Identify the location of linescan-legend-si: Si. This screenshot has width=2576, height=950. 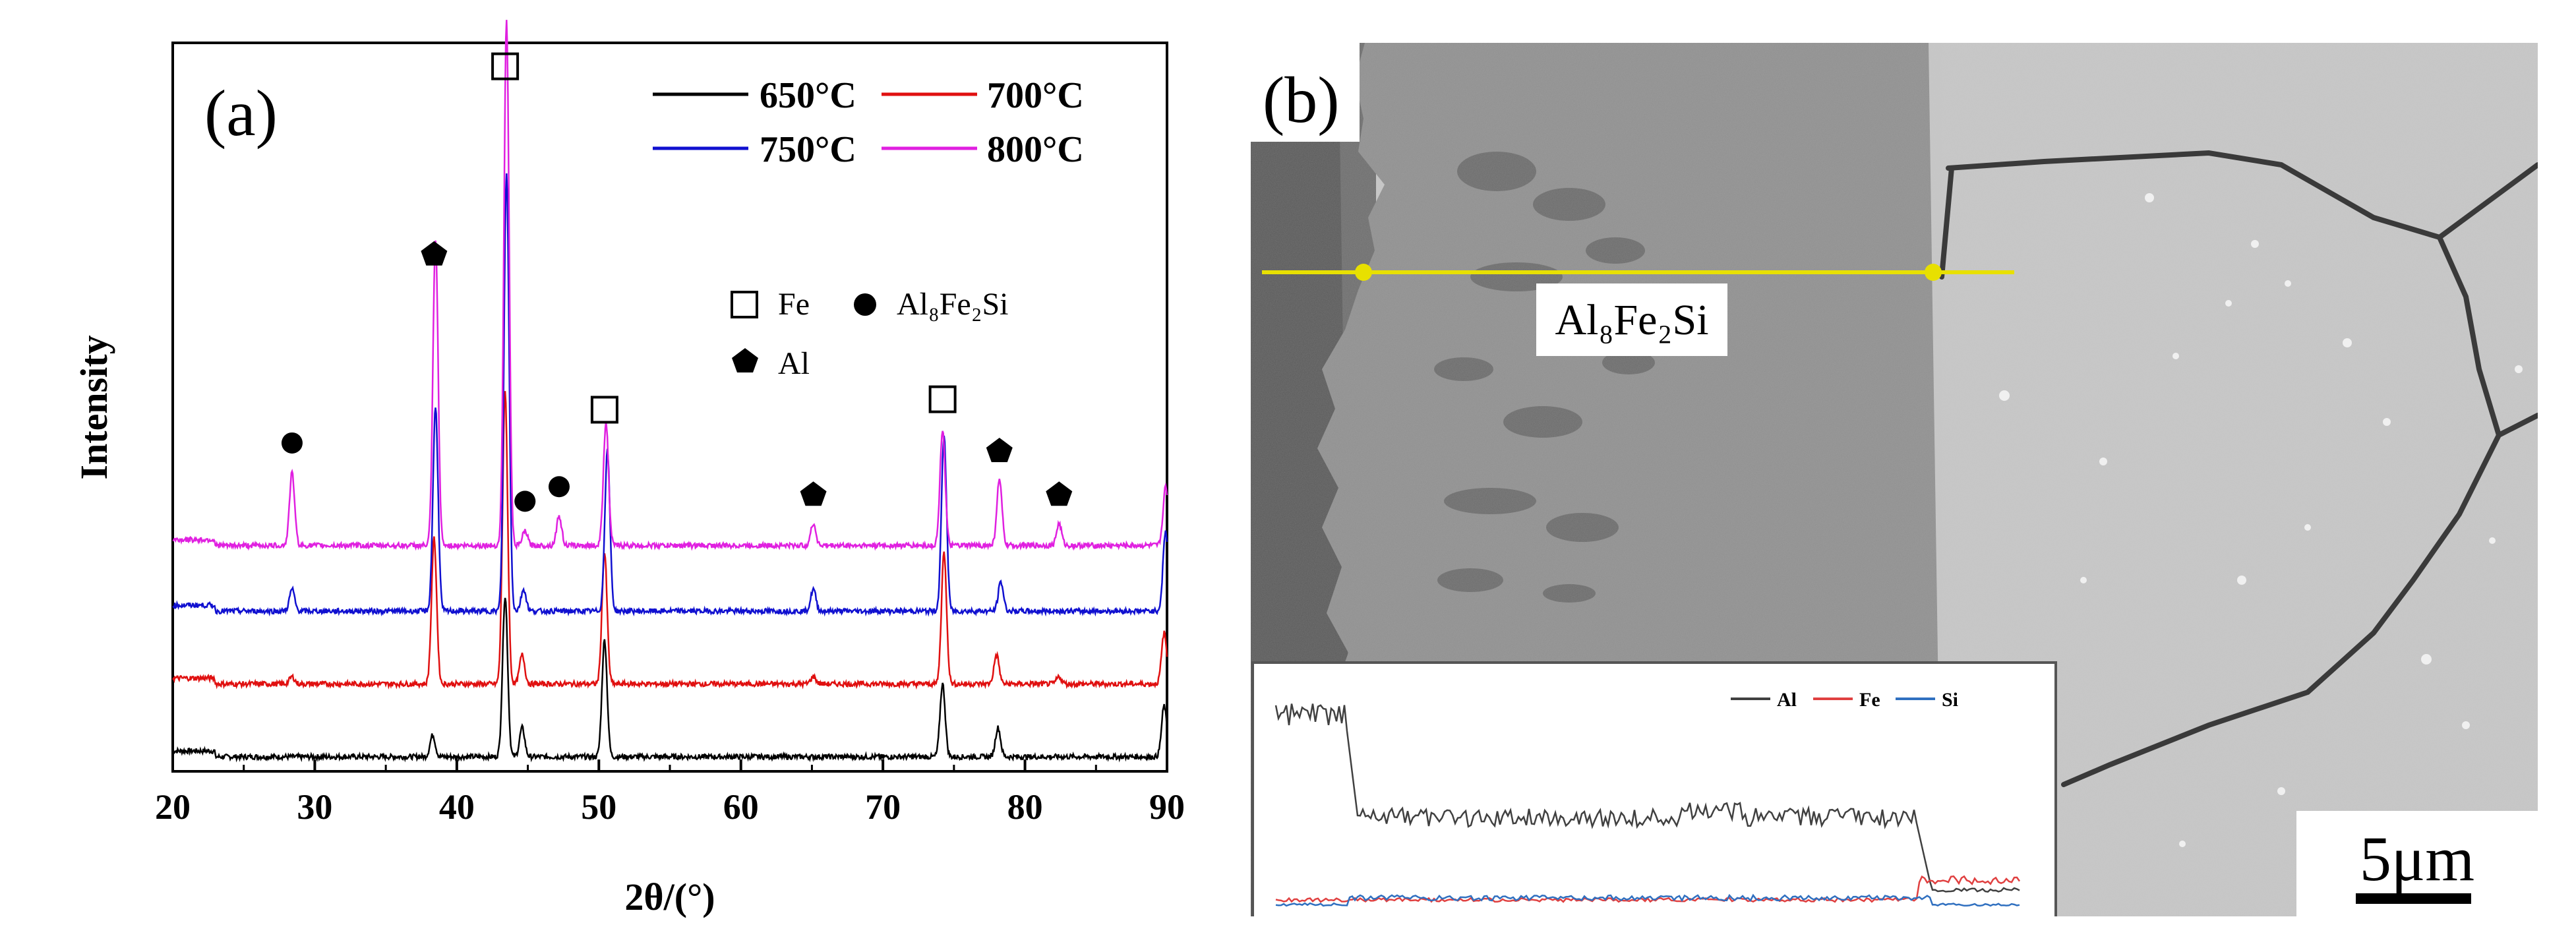
(1950, 700).